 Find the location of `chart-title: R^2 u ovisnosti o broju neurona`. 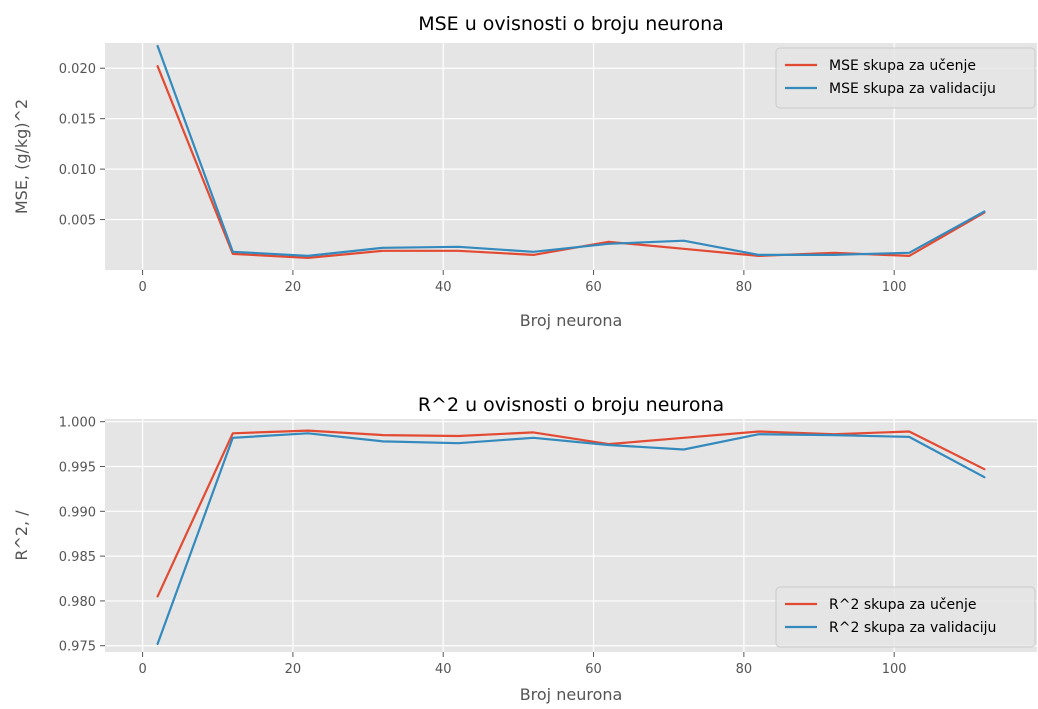

chart-title: R^2 u ovisnosti o broju neurona is located at coordinates (571, 405).